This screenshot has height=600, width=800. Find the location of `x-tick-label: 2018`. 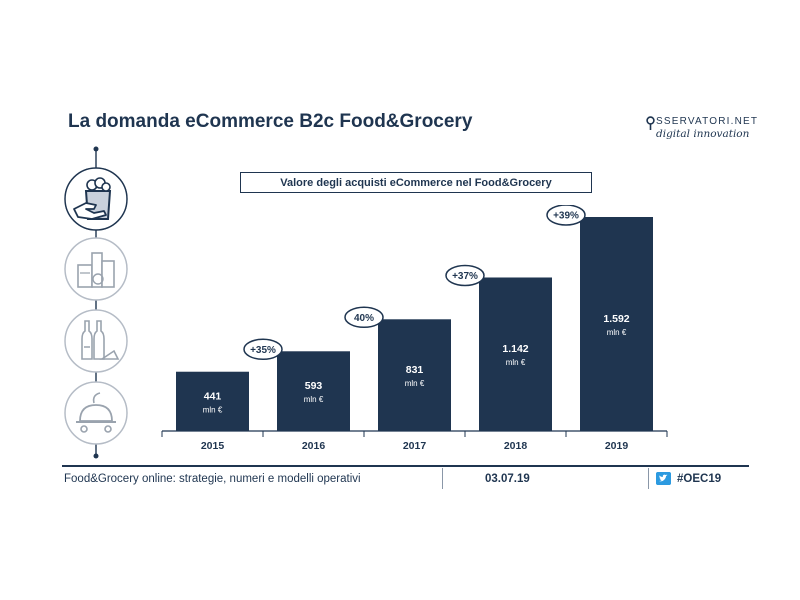

x-tick-label: 2018 is located at coordinates (516, 446).